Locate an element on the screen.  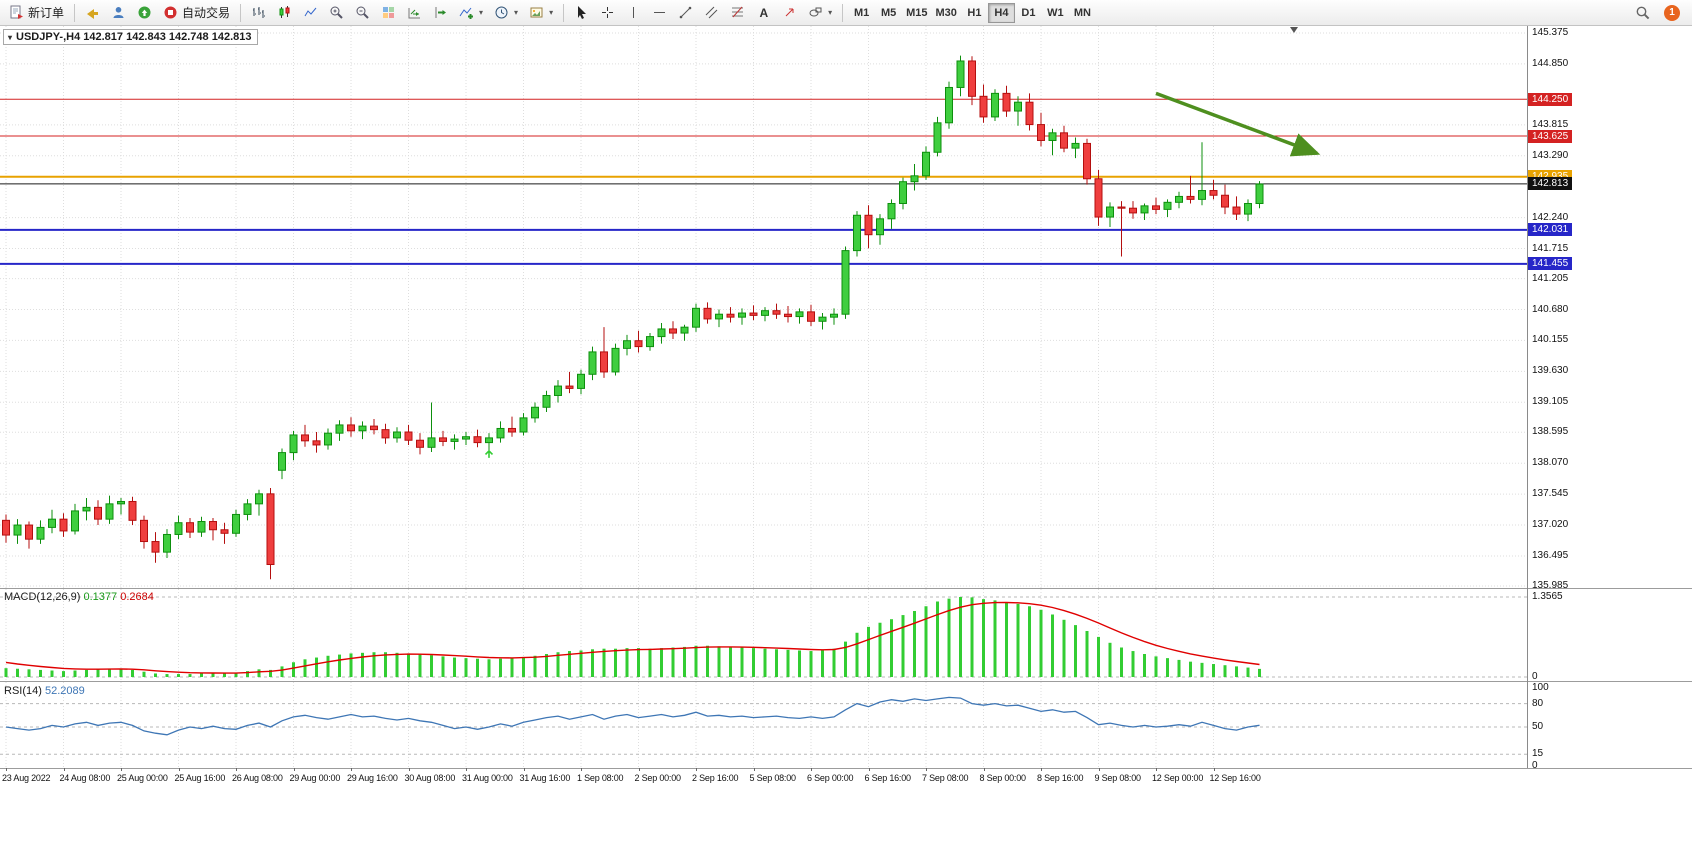
chart-shift-icon is located at coordinates (440, 12).